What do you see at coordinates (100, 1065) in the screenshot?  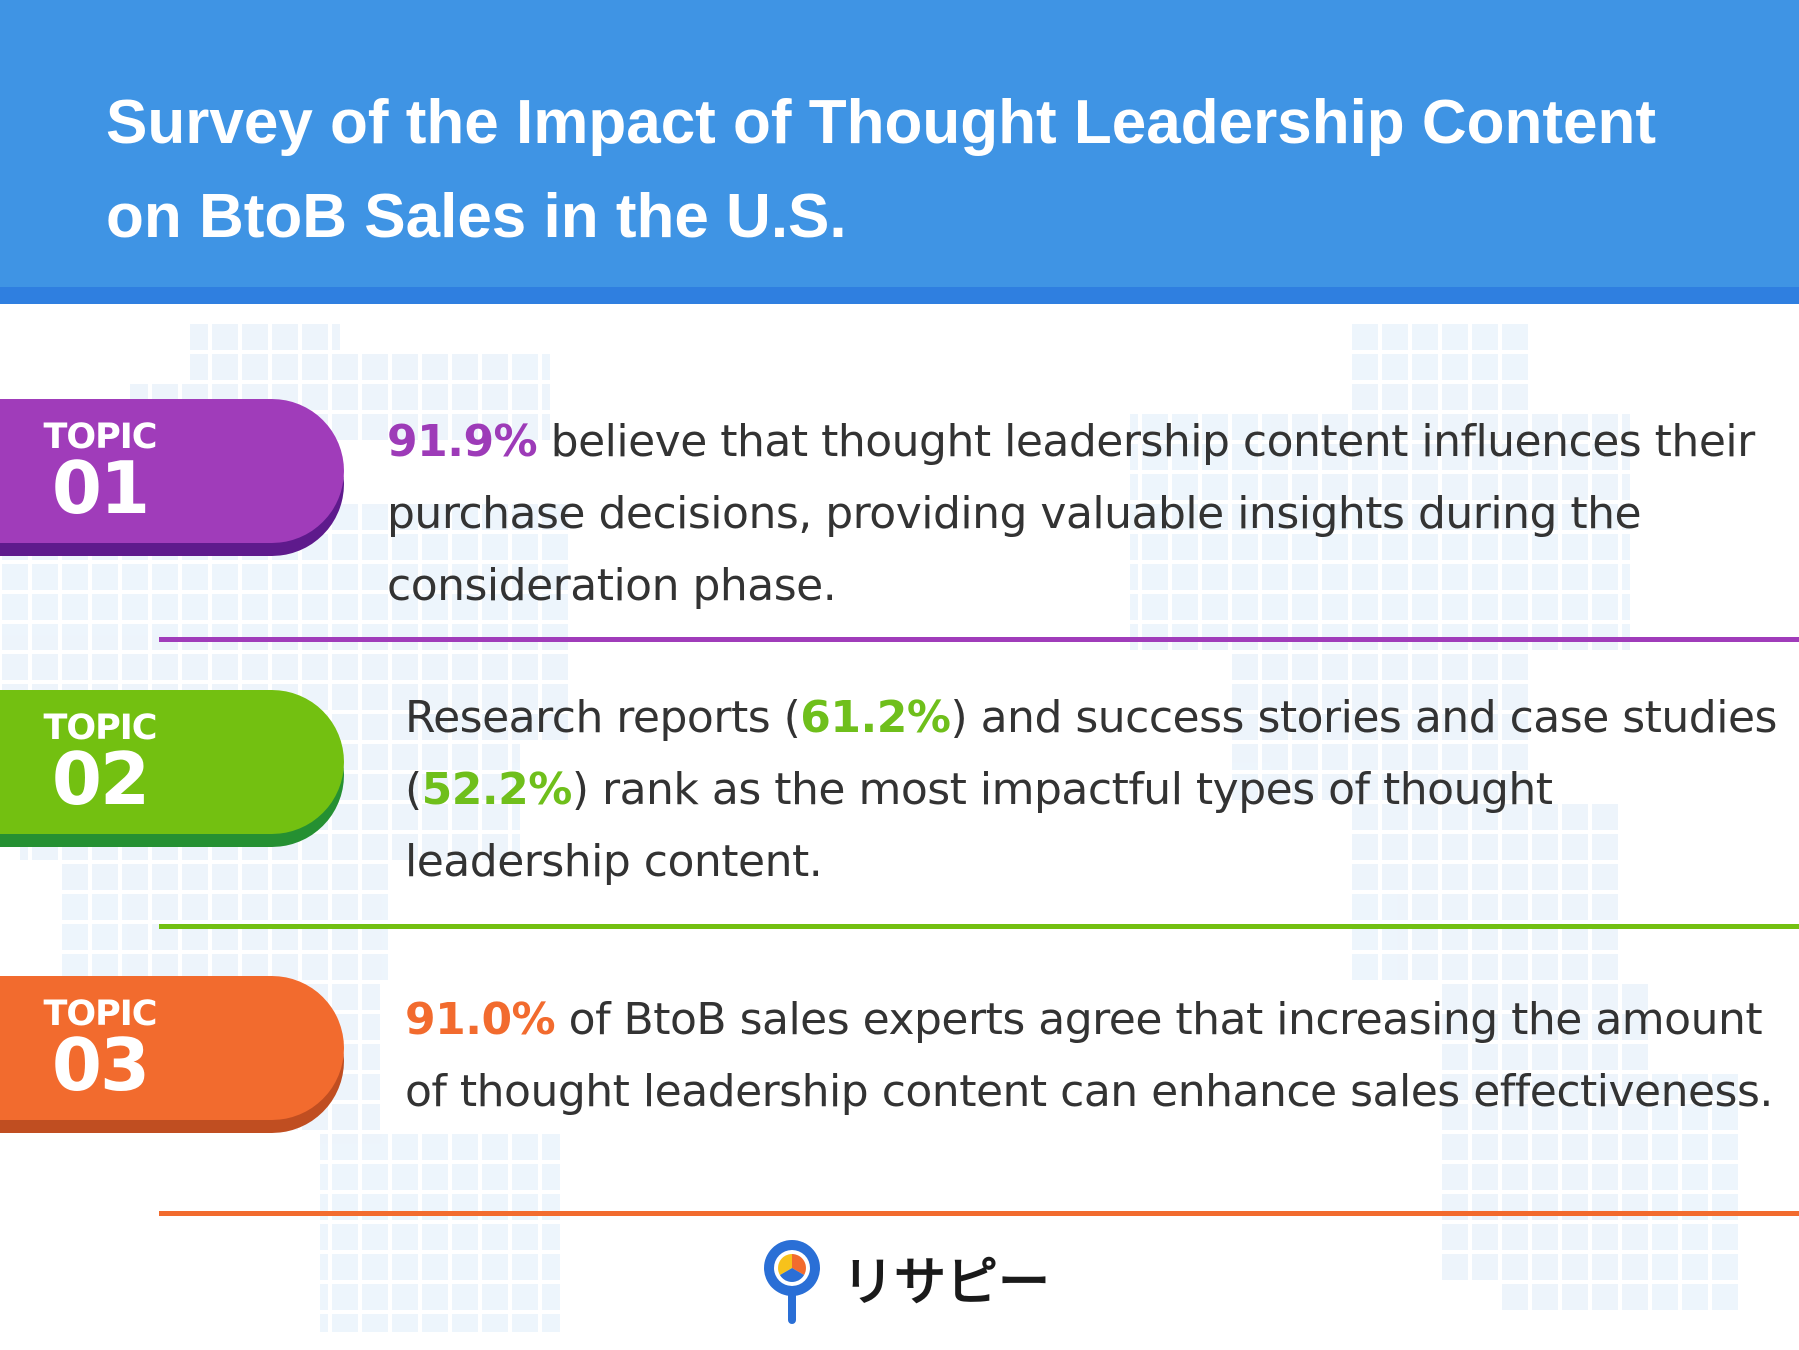 I see `topic-03-number: 03` at bounding box center [100, 1065].